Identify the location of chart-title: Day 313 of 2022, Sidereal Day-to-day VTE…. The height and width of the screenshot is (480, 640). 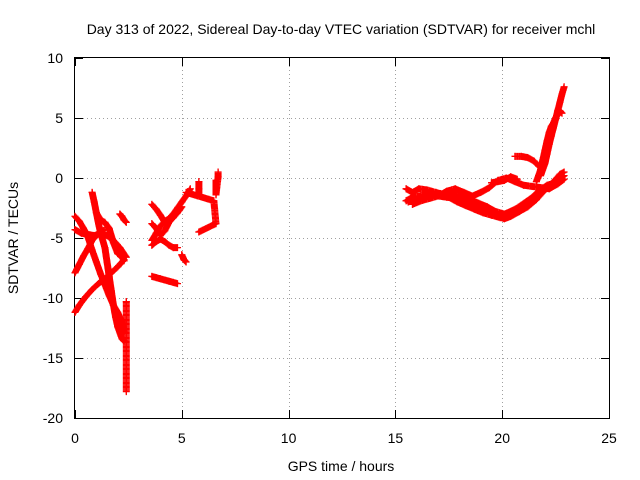
(341, 29).